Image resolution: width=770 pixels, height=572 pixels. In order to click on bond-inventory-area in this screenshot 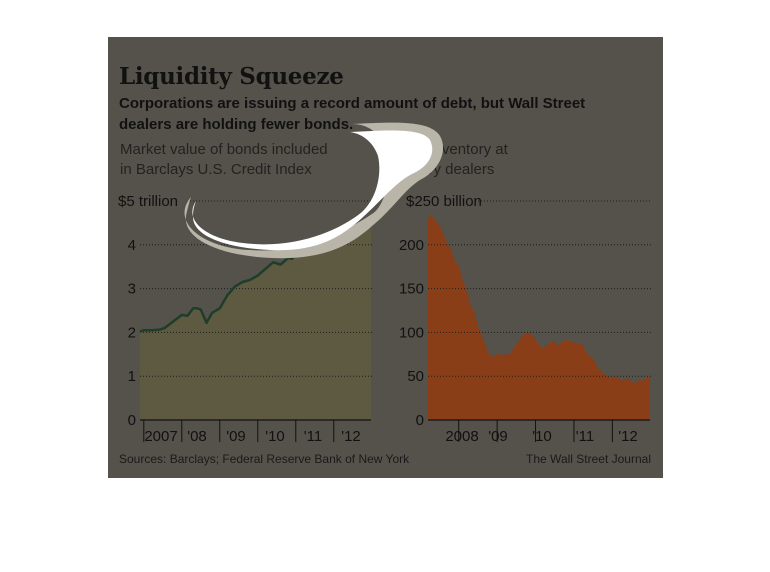, I will do `click(539, 317)`.